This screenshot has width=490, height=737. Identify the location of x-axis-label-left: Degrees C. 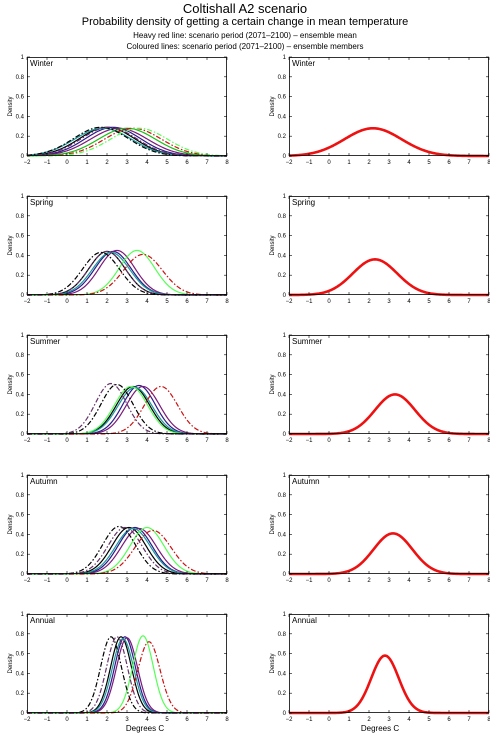
(145, 728).